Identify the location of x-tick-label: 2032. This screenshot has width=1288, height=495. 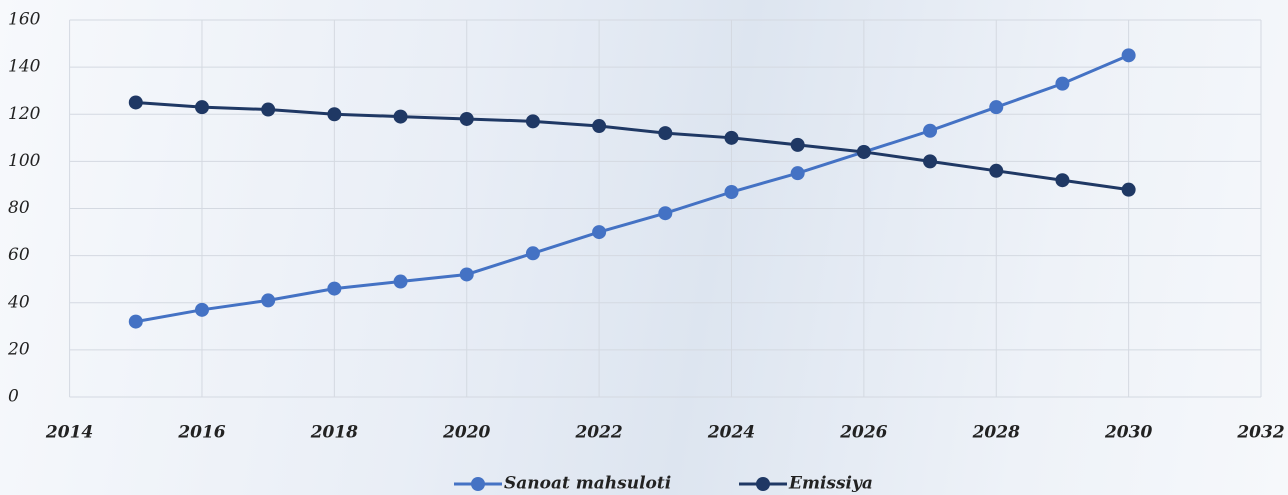
(1260, 433).